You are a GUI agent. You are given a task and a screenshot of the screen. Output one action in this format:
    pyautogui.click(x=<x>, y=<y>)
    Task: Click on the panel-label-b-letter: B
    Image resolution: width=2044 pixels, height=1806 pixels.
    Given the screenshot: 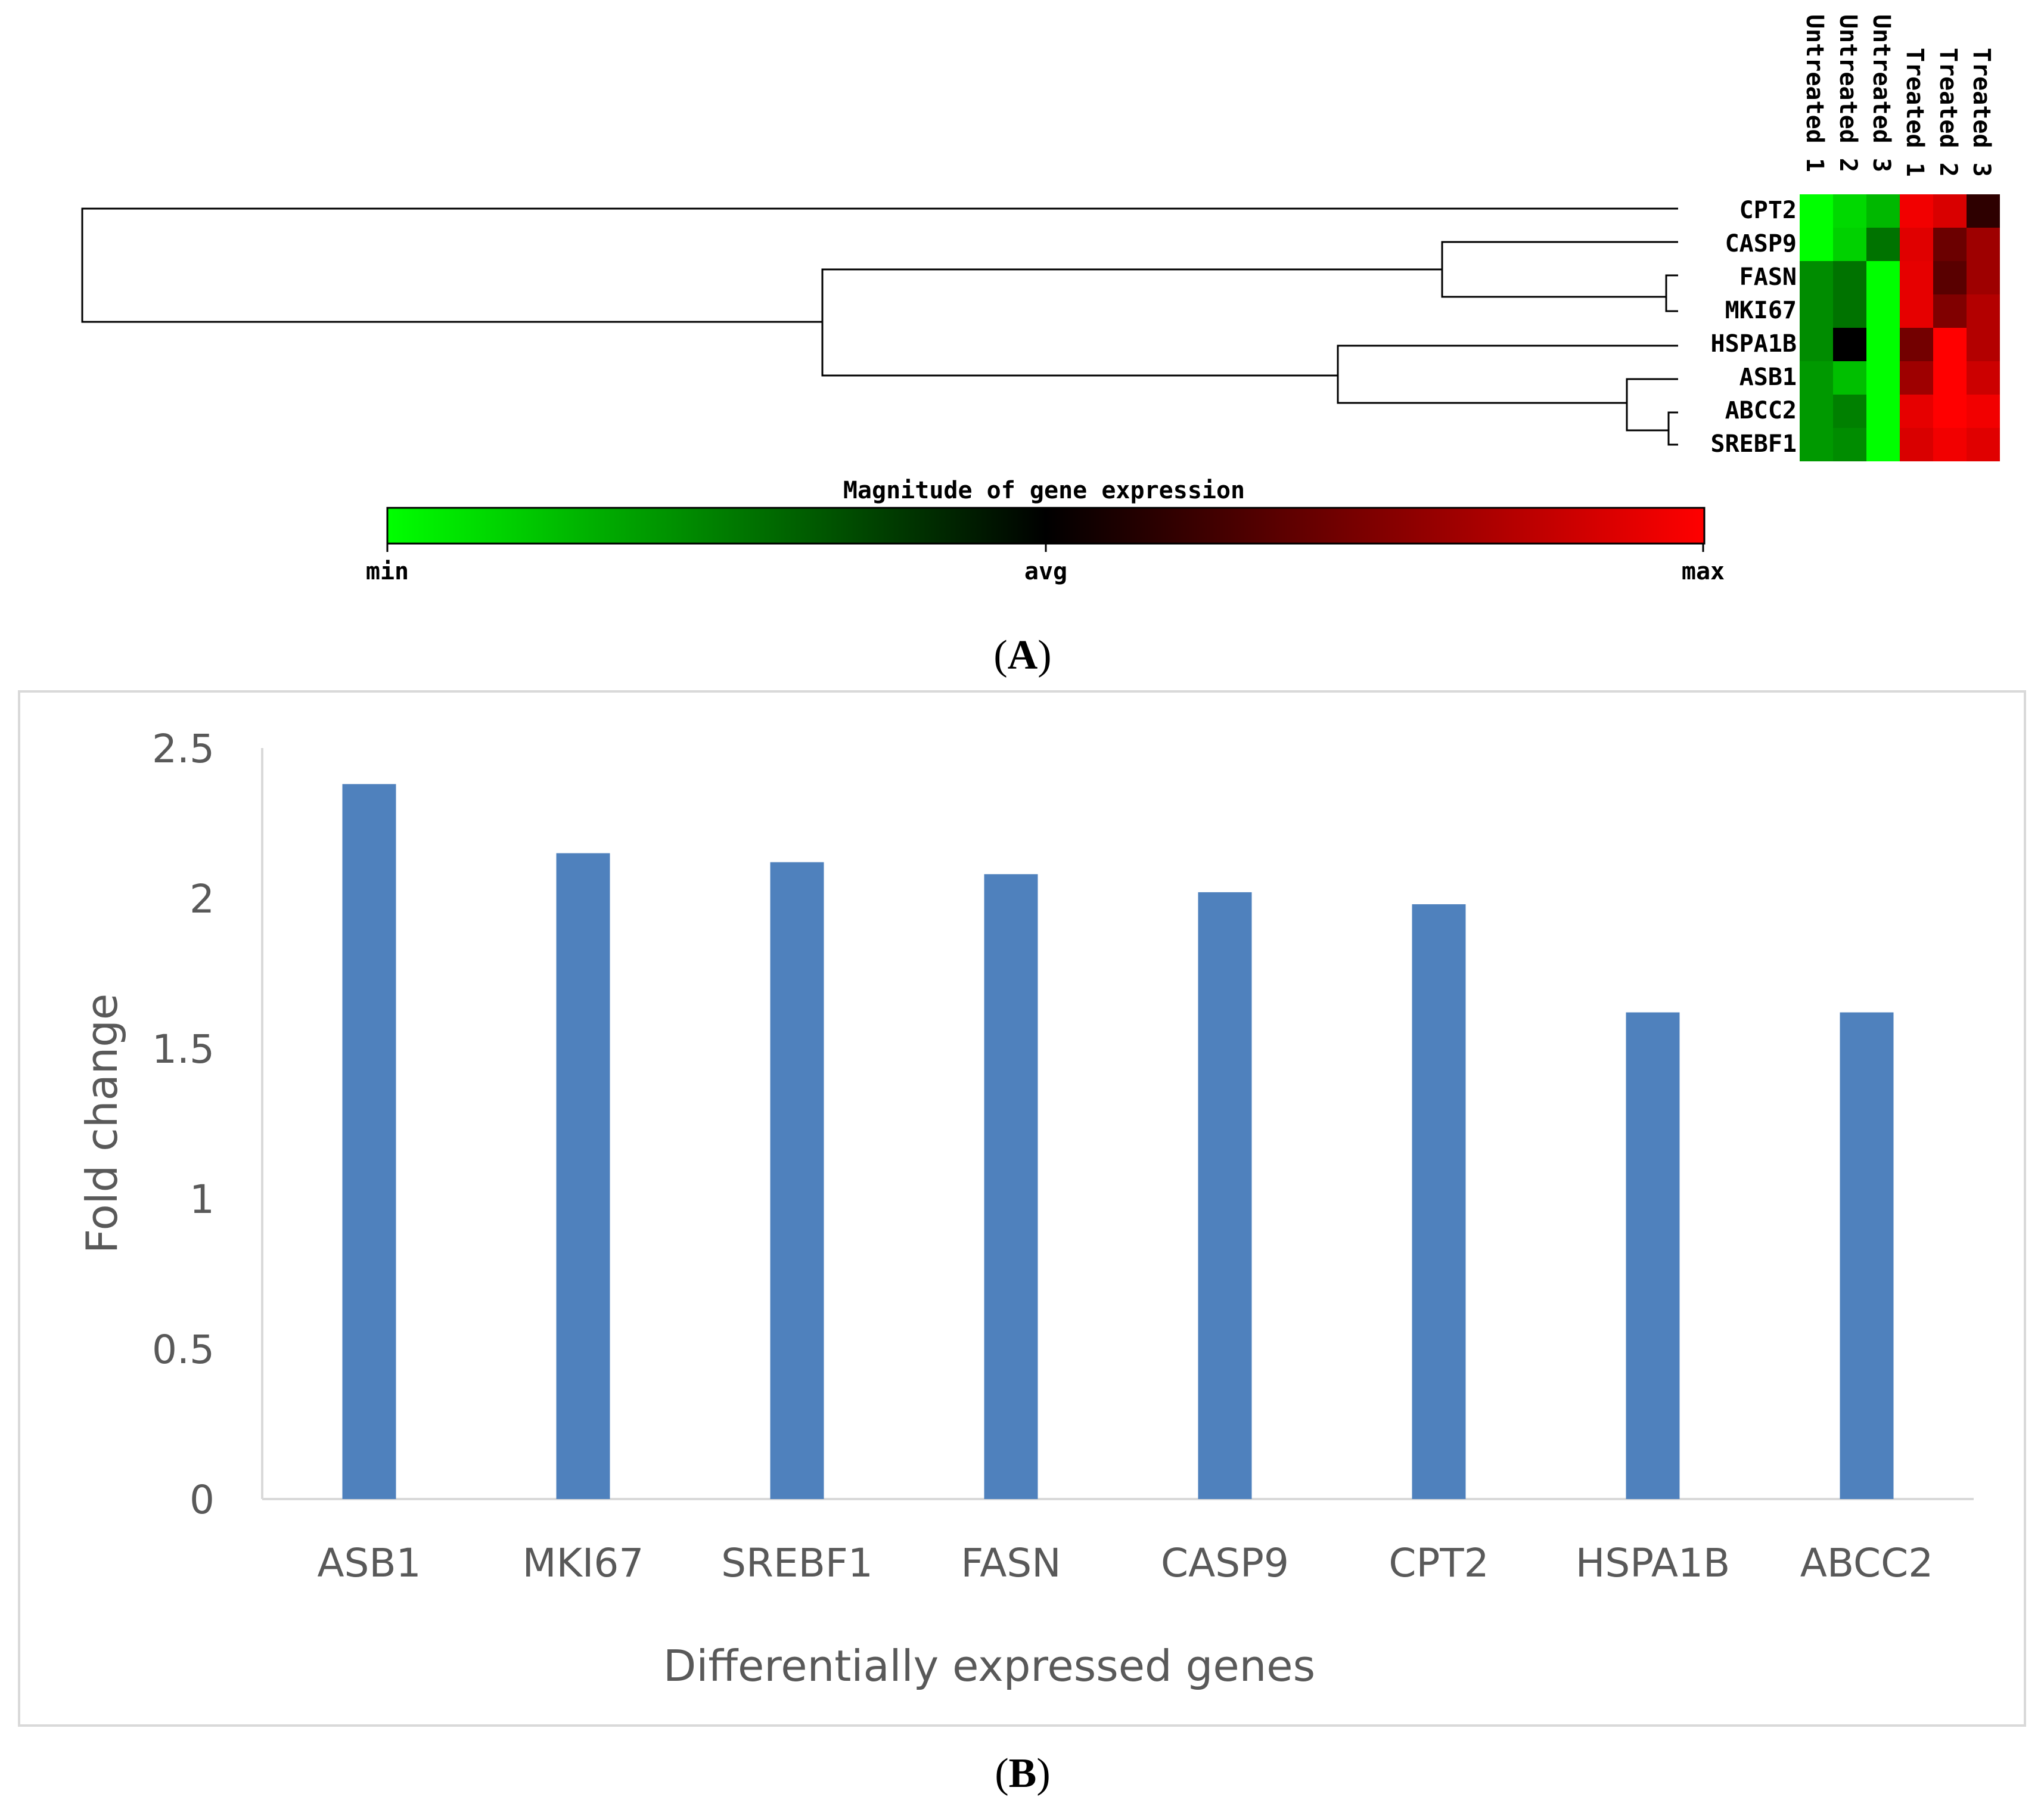 What is the action you would take?
    pyautogui.click(x=1023, y=1773)
    